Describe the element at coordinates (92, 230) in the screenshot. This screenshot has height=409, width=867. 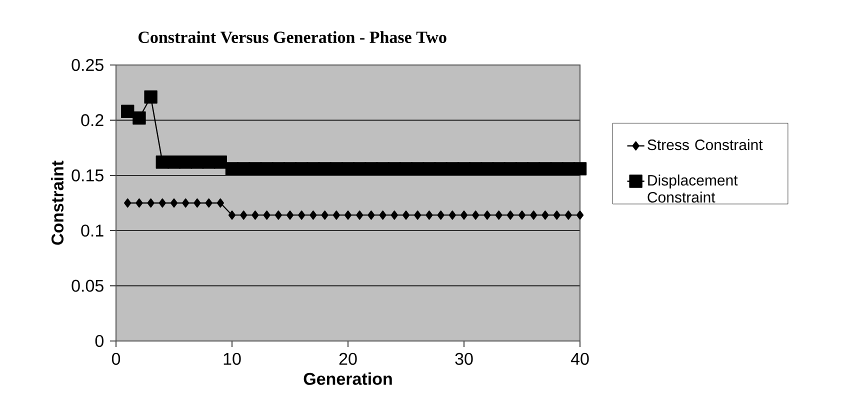
I see `y-tick-label: 0.1` at that location.